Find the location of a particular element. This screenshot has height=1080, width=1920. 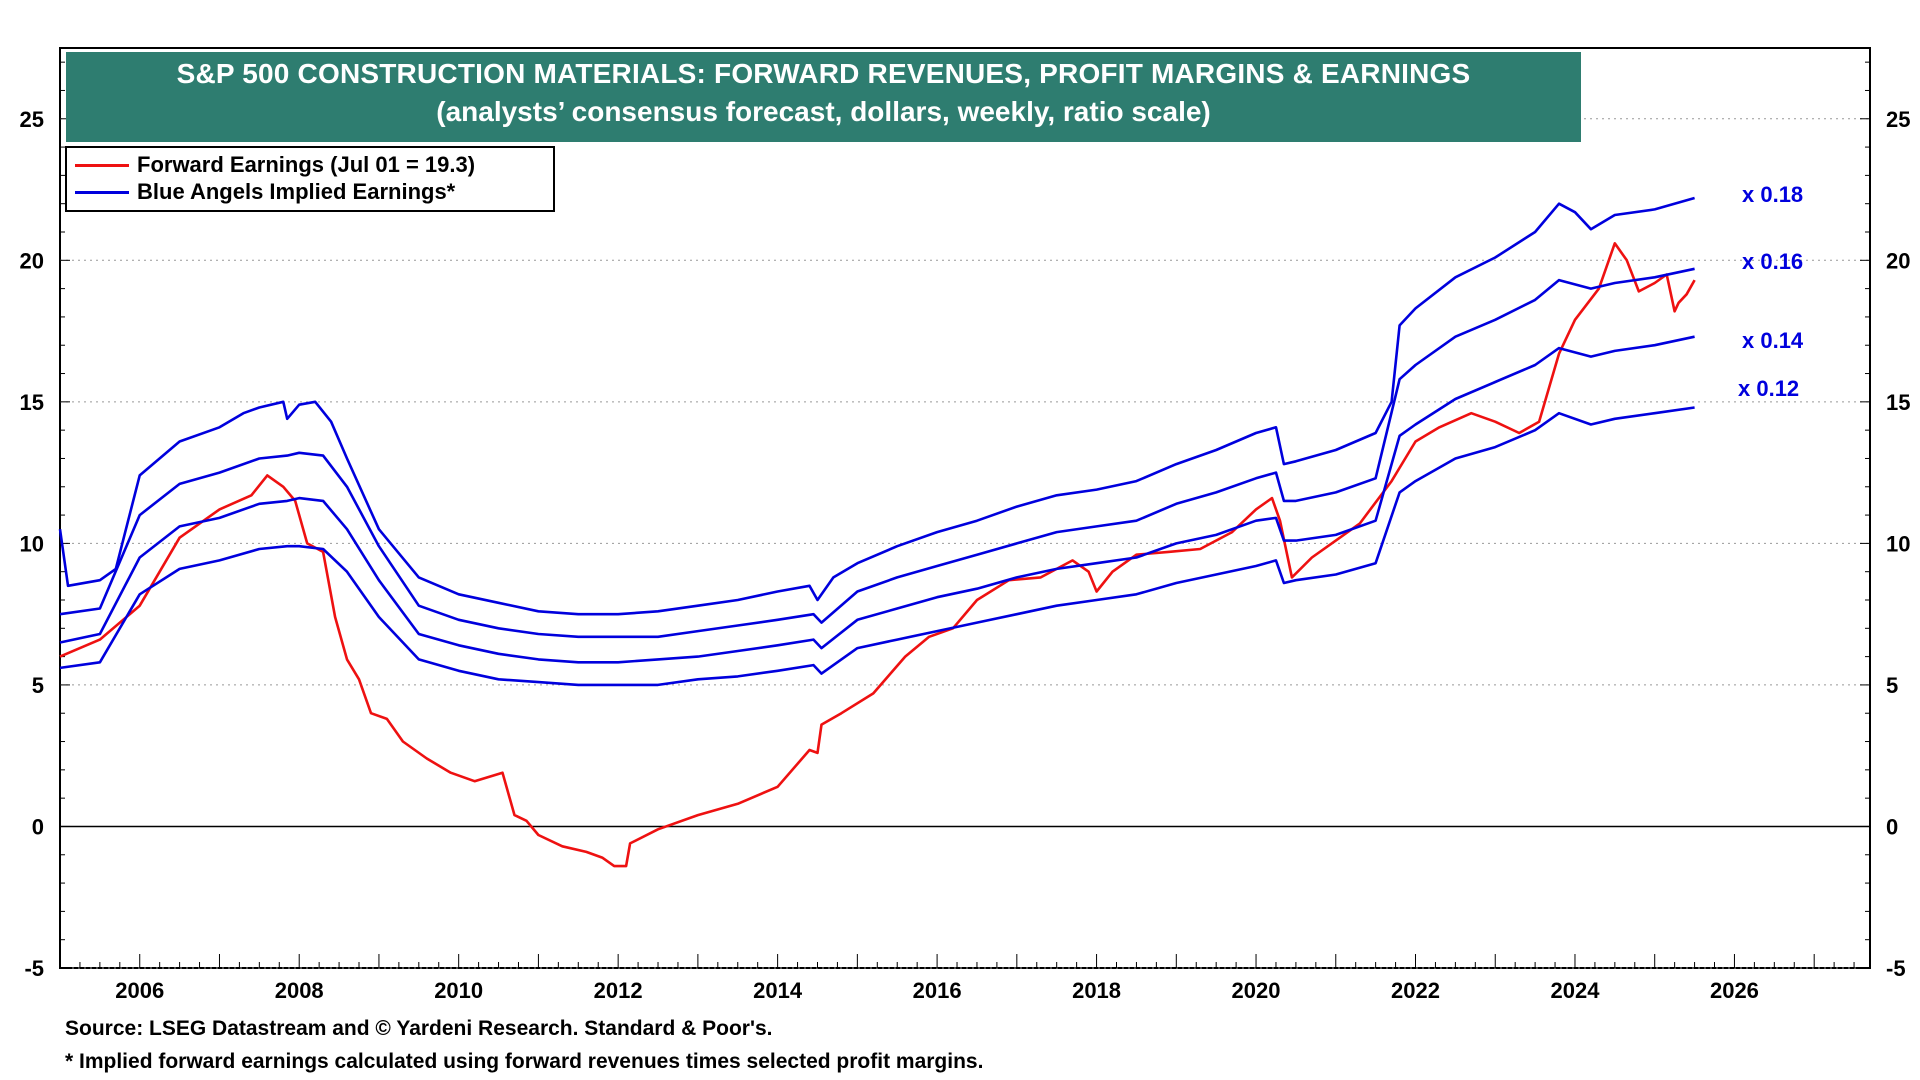

ytick-label-left: 10 is located at coordinates (32, 543).